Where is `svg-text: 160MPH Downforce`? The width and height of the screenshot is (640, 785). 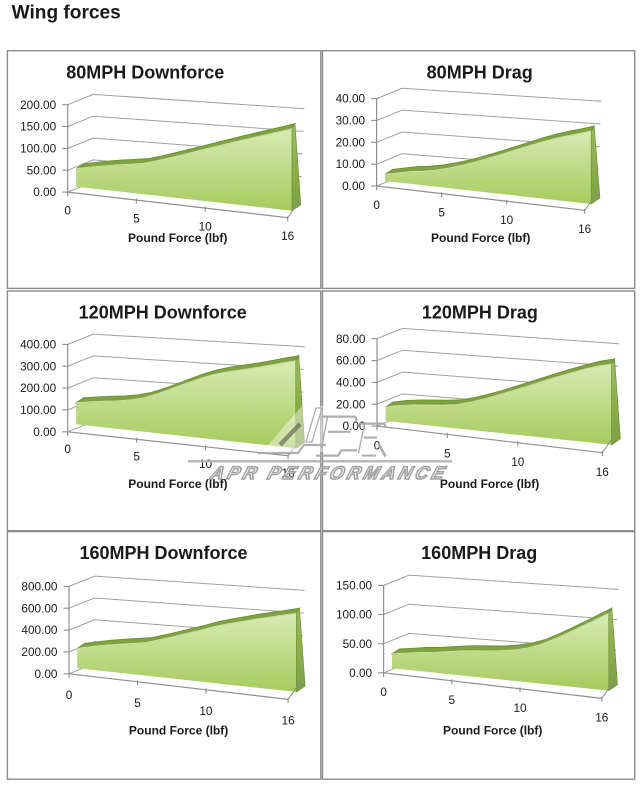
svg-text: 160MPH Downforce is located at coordinates (163, 553).